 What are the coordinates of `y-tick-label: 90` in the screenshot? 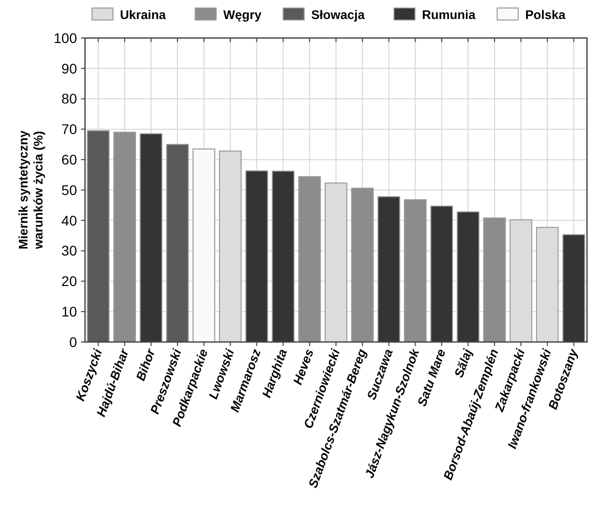 It's located at (69, 68).